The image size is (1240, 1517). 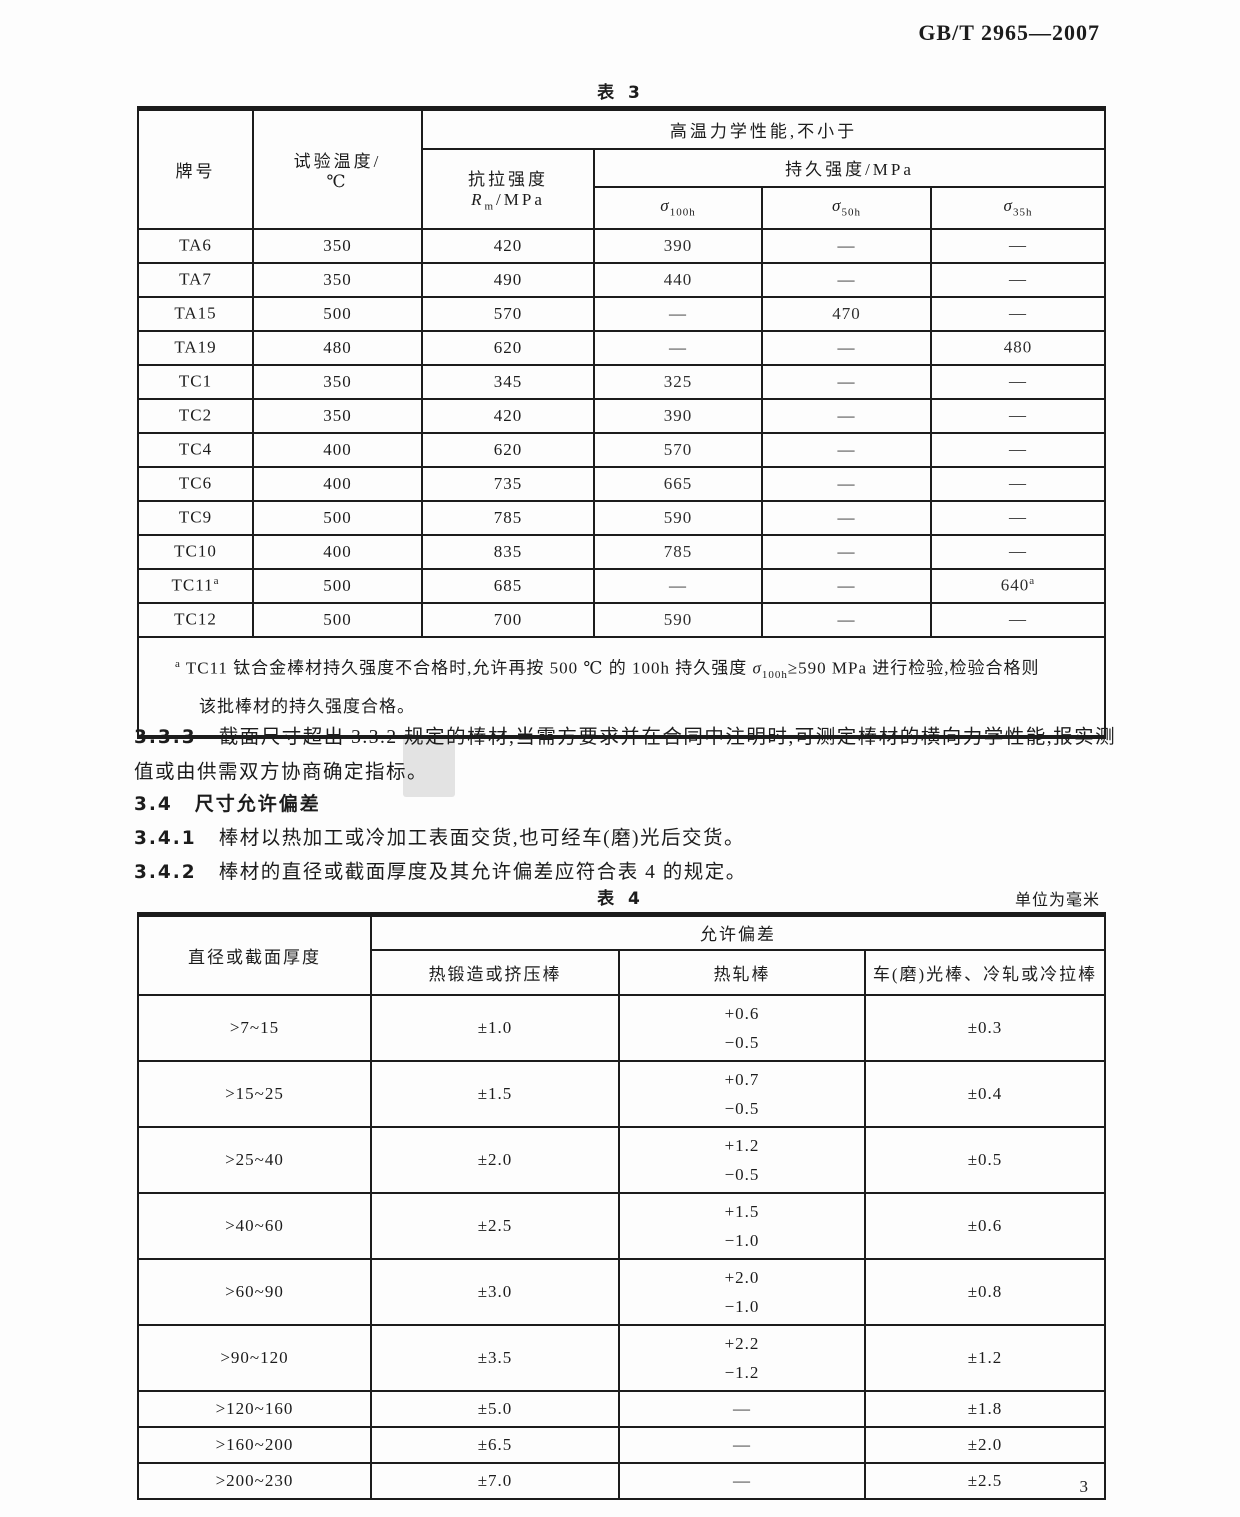 What do you see at coordinates (495, 1480) in the screenshot?
I see `forged-cell: ±7.0` at bounding box center [495, 1480].